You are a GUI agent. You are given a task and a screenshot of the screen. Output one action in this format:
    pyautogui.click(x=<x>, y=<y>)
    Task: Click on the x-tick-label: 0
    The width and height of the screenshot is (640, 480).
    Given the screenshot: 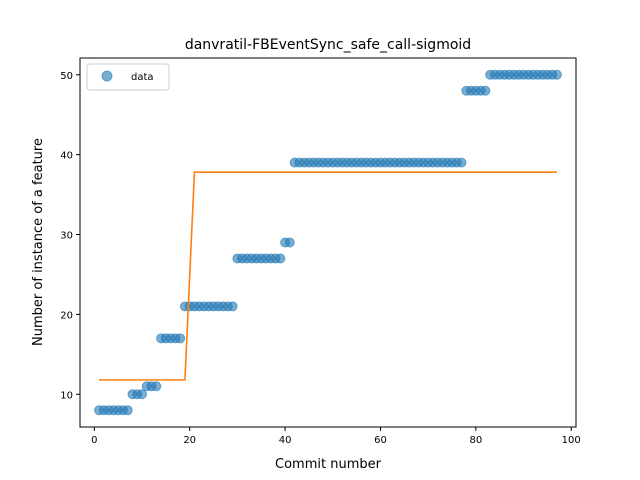 What is the action you would take?
    pyautogui.click(x=94, y=440)
    